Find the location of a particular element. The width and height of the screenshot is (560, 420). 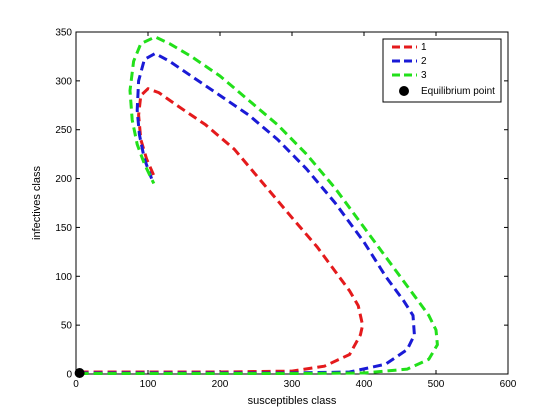

x-tick-label: 0 is located at coordinates (76, 384).